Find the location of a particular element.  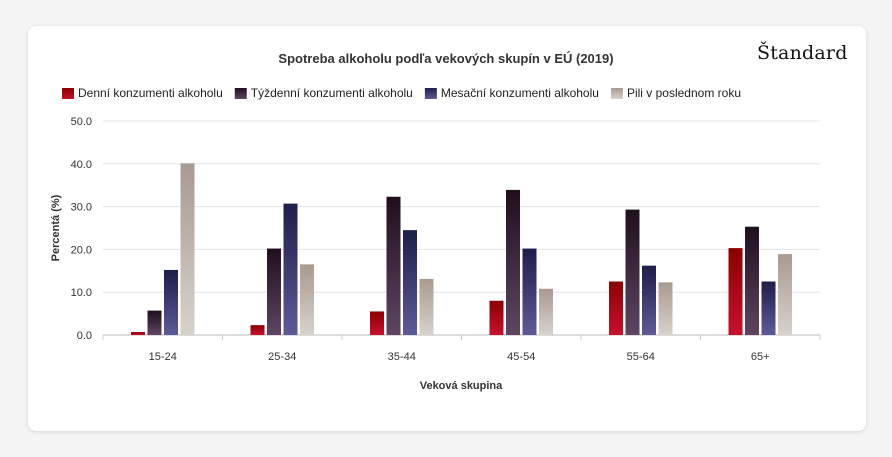

x-axis-ticks: 15-24 25-34 35-44 45-54 55-64 65+ is located at coordinates (461, 349).